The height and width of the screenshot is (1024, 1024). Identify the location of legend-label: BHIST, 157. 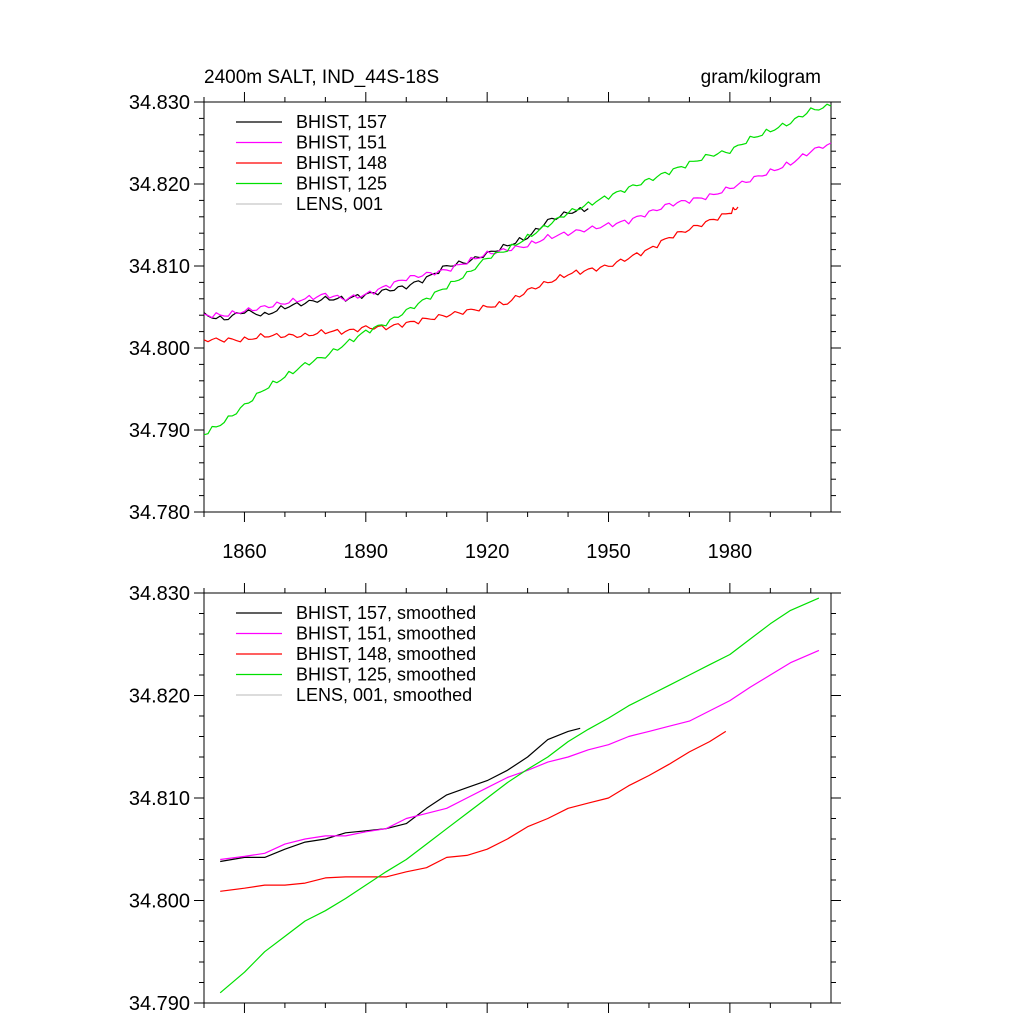
(341, 122).